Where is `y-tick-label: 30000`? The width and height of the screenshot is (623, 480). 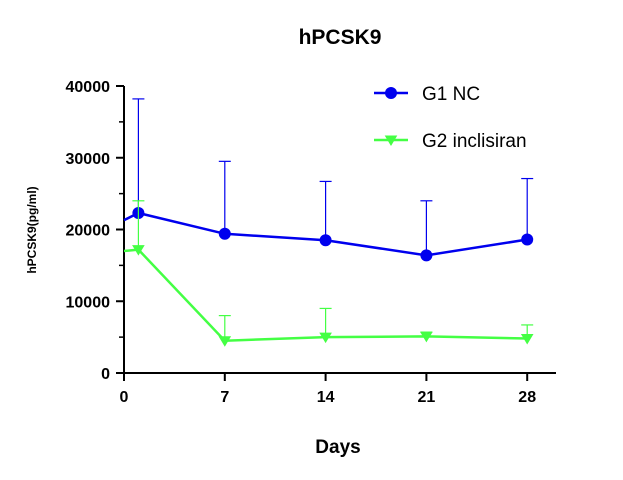
y-tick-label: 30000 is located at coordinates (88, 159).